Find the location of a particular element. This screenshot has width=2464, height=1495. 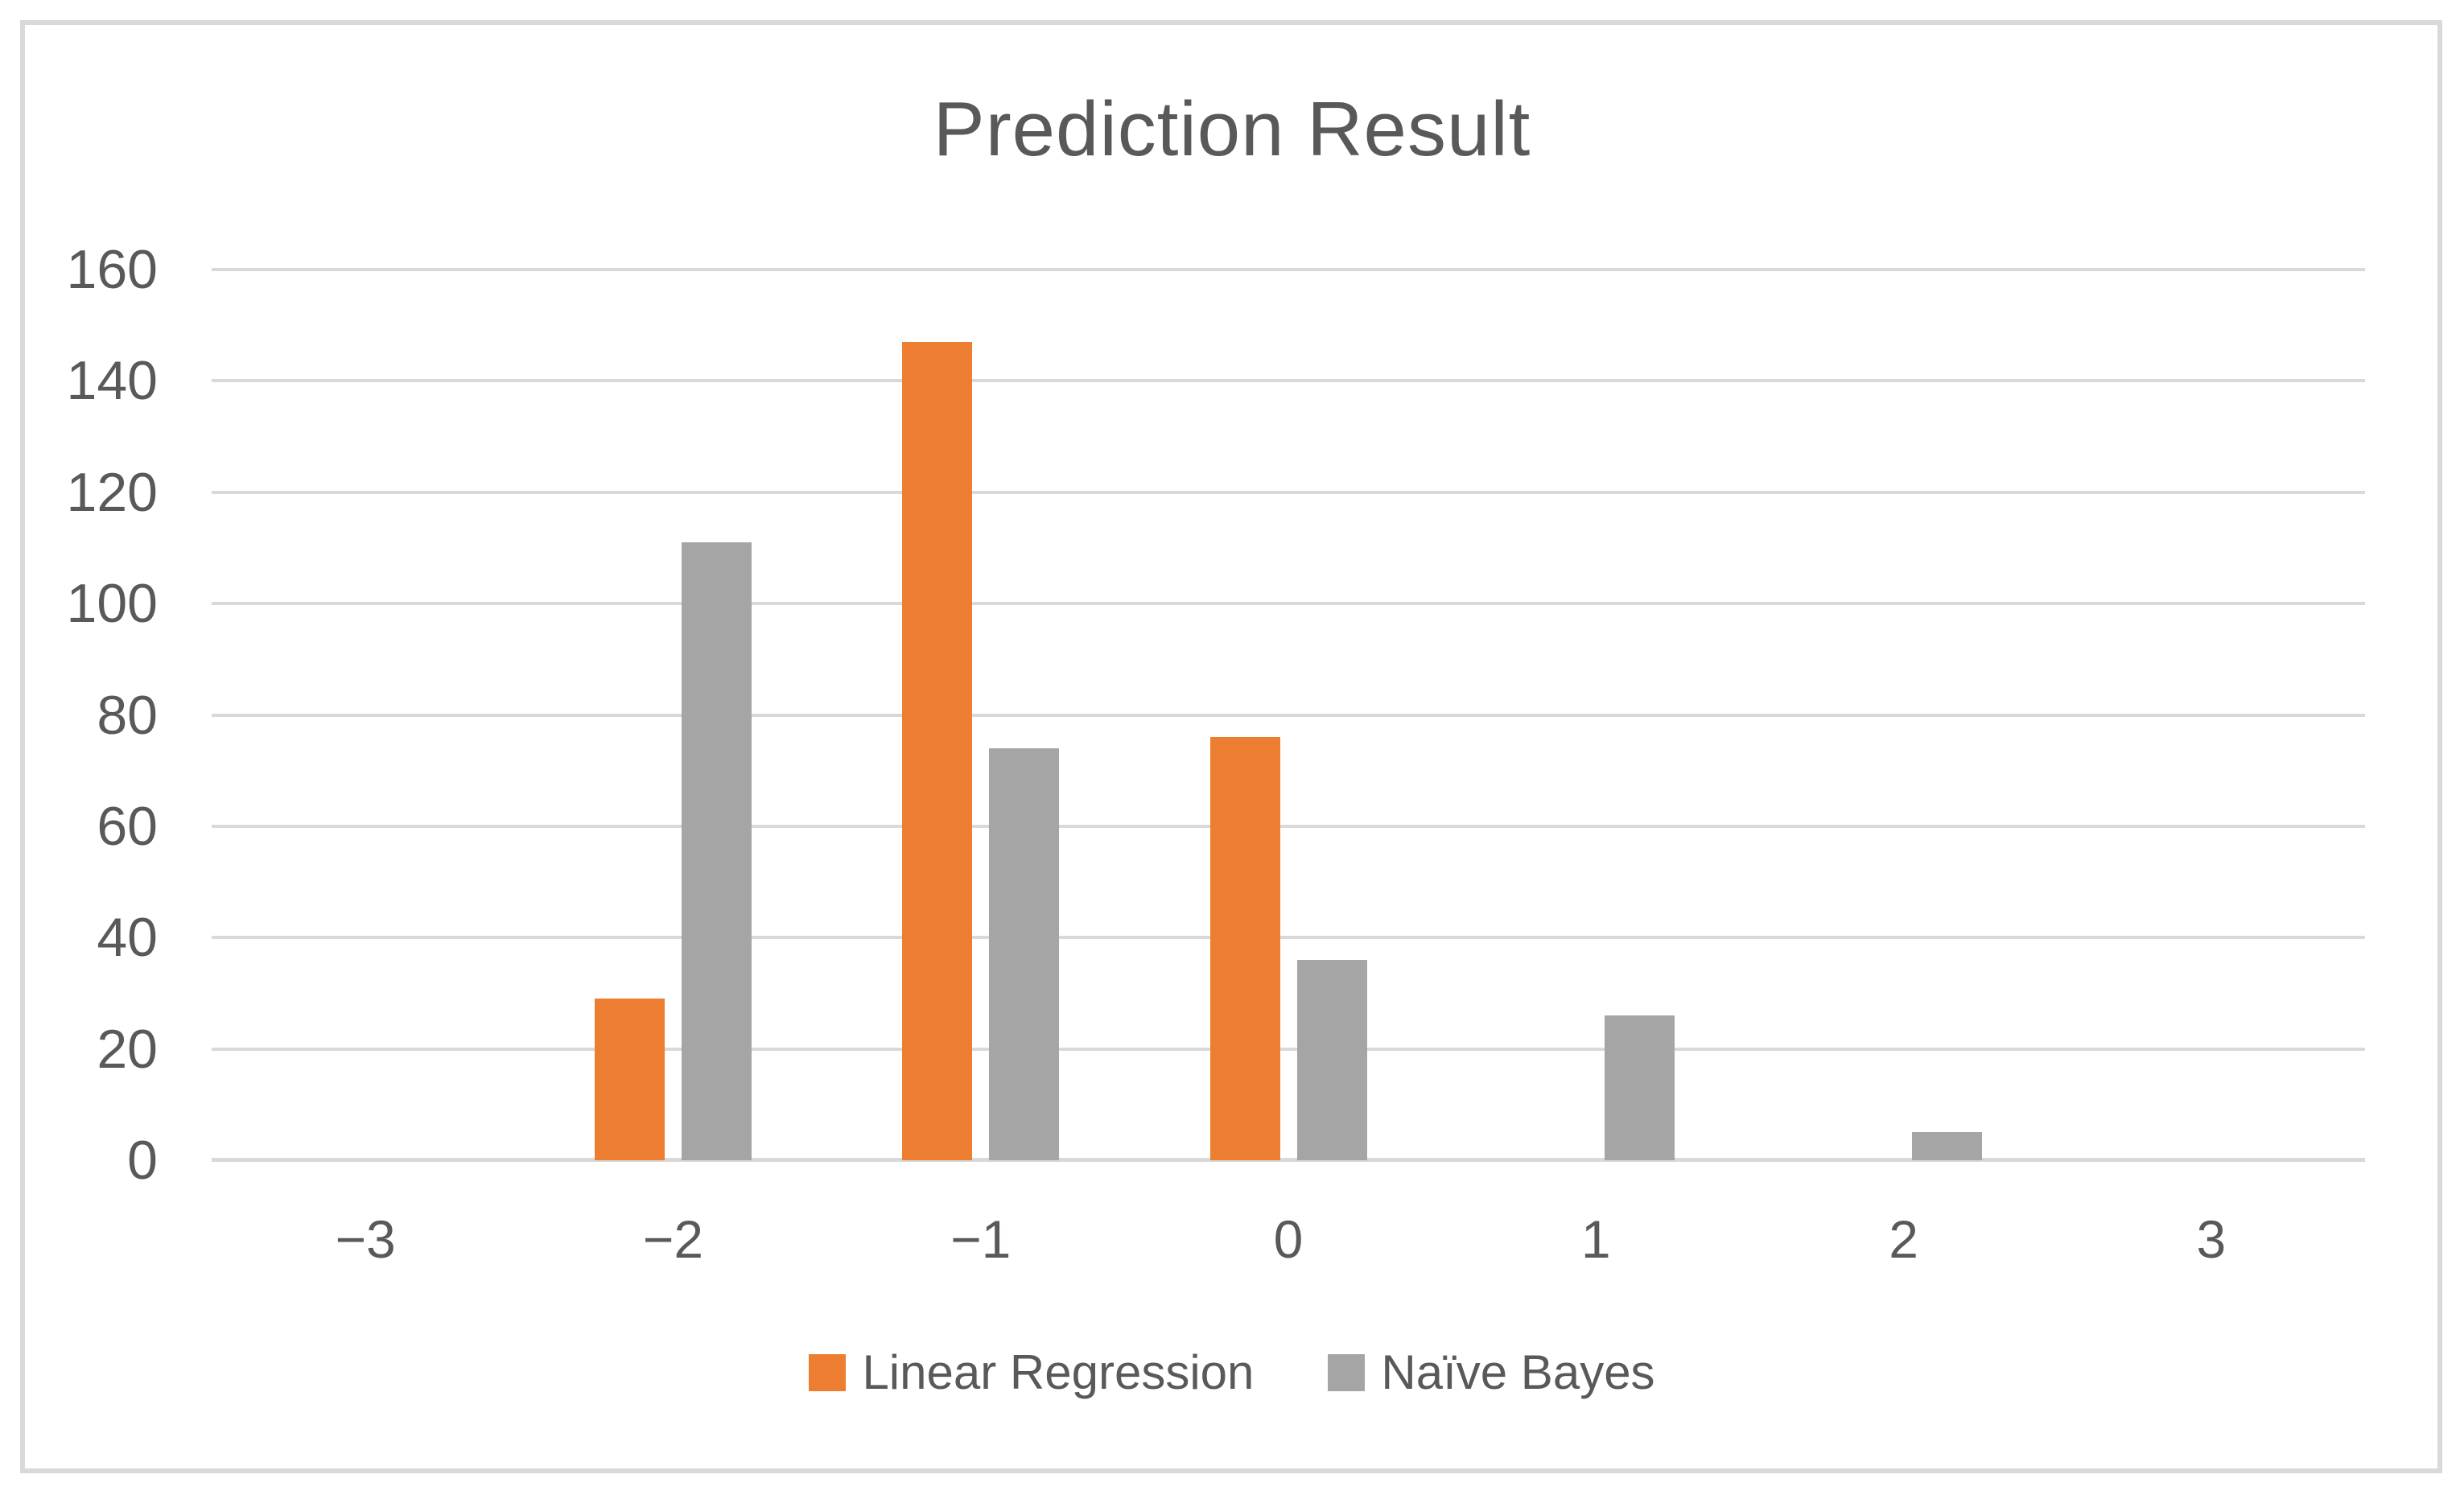

legend-marker-linear-regression-icon is located at coordinates (828, 1372).